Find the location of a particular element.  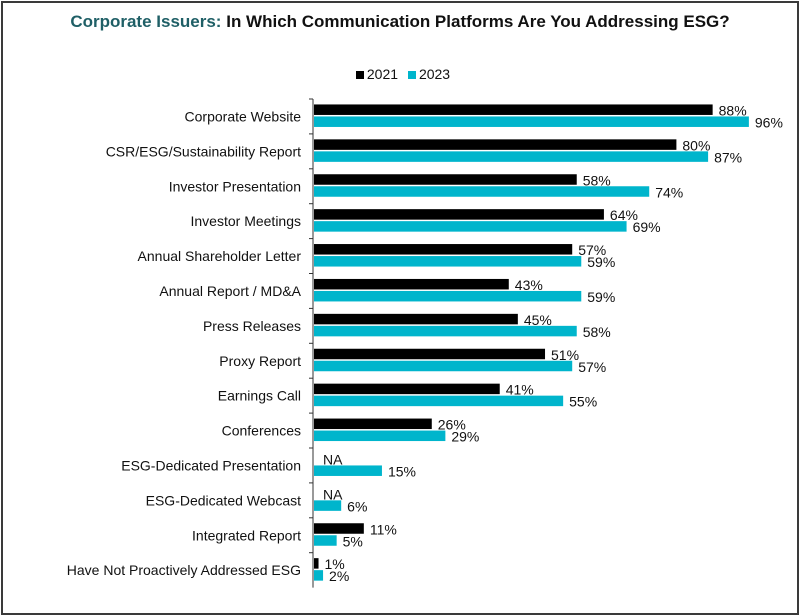

data-label-2023: 69% is located at coordinates (647, 227).